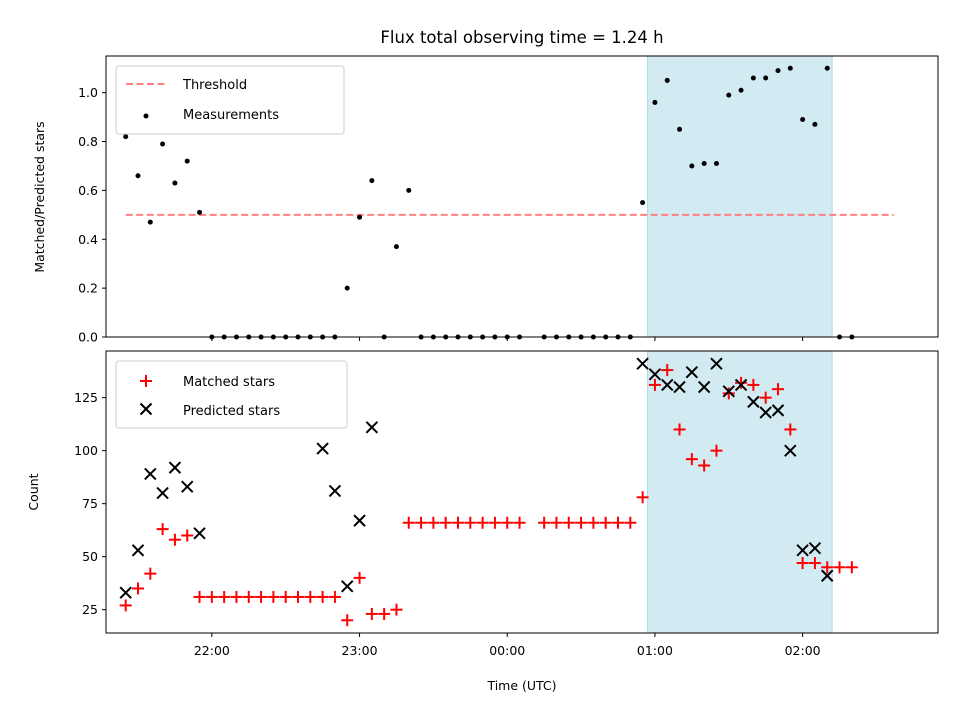 Image resolution: width=960 pixels, height=720 pixels. Describe the element at coordinates (86, 397) in the screenshot. I see `bottom-y-tick-label: 125` at that location.